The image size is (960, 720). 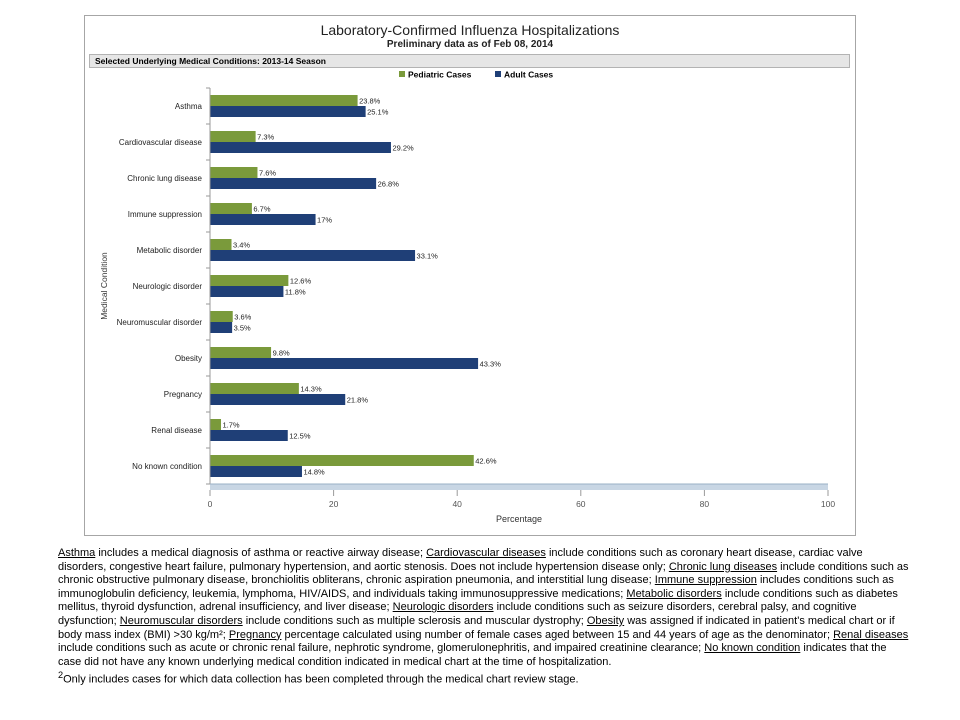 I want to click on term-cardiovascular: Cardiovascular diseases, so click(x=486, y=553).